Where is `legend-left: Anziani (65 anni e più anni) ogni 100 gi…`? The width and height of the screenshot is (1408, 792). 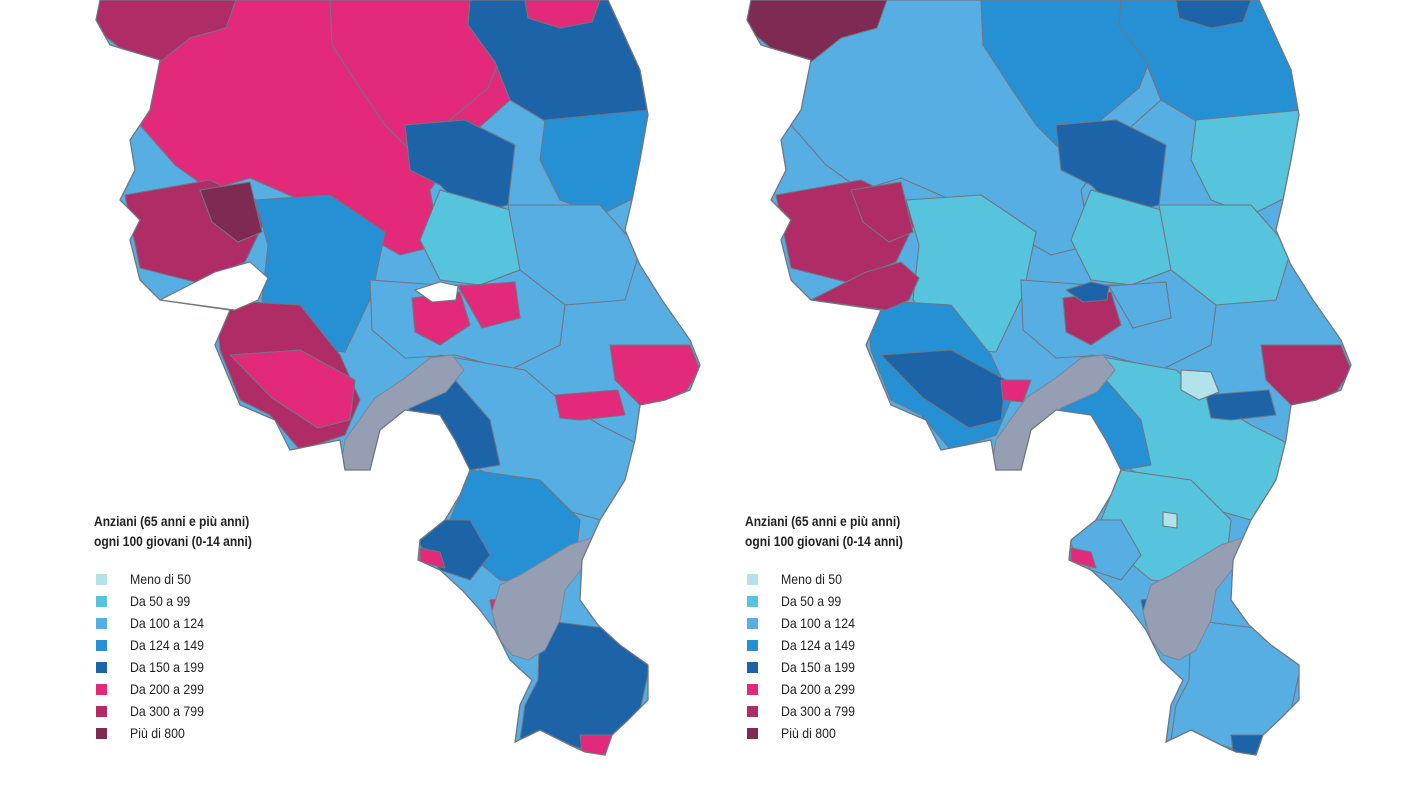
legend-left: Anziani (65 anni e più anni) ogni 100 gi… is located at coordinates (224, 627).